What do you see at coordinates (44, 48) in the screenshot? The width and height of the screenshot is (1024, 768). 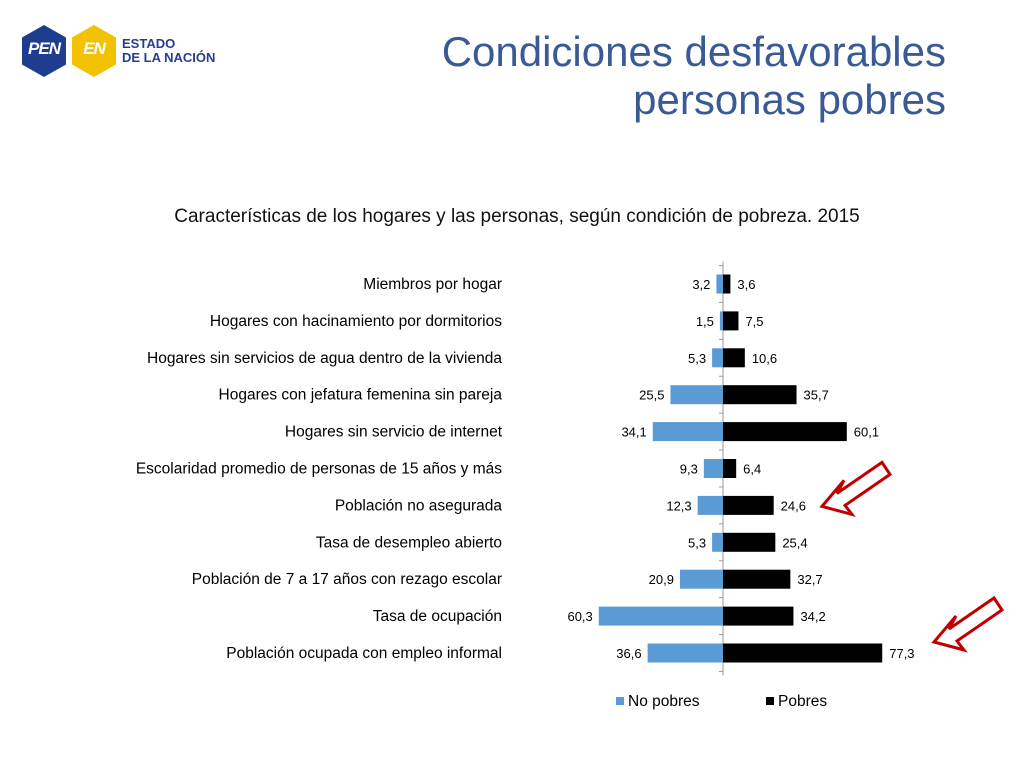 I see `pen-logo-text: PEN` at bounding box center [44, 48].